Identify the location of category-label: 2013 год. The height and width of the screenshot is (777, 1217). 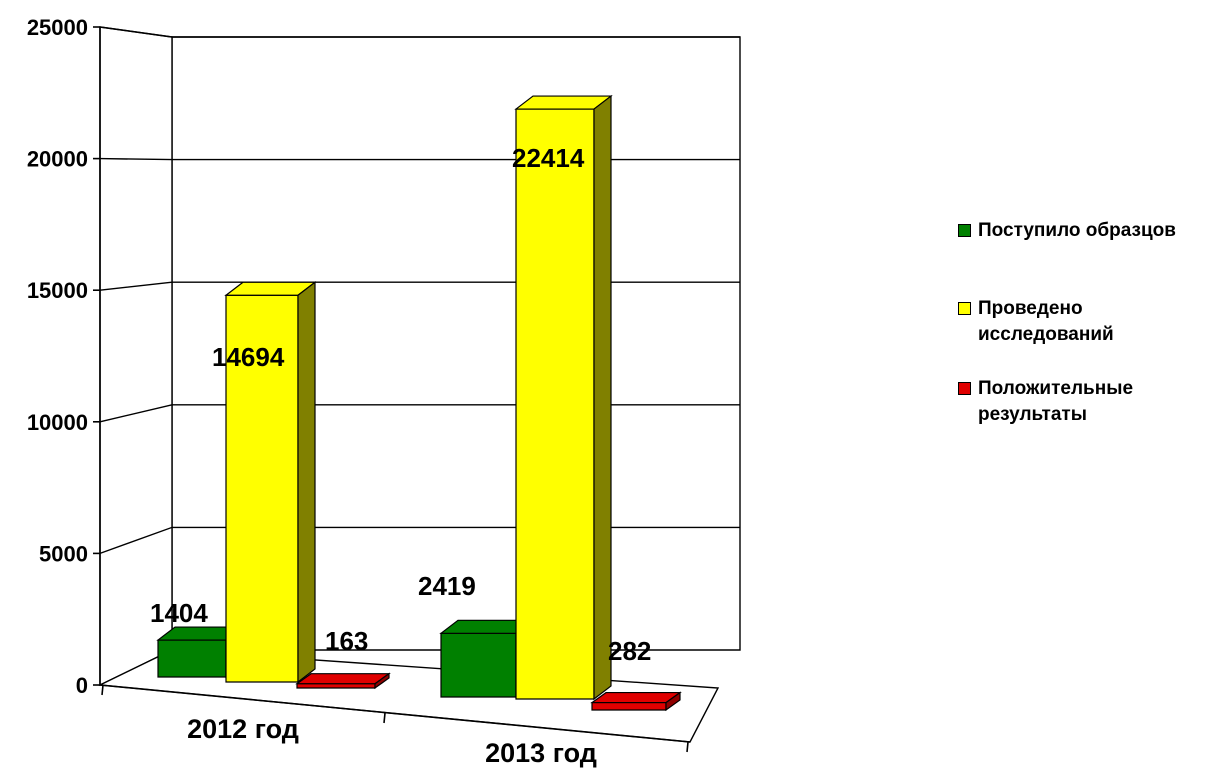
(541, 753).